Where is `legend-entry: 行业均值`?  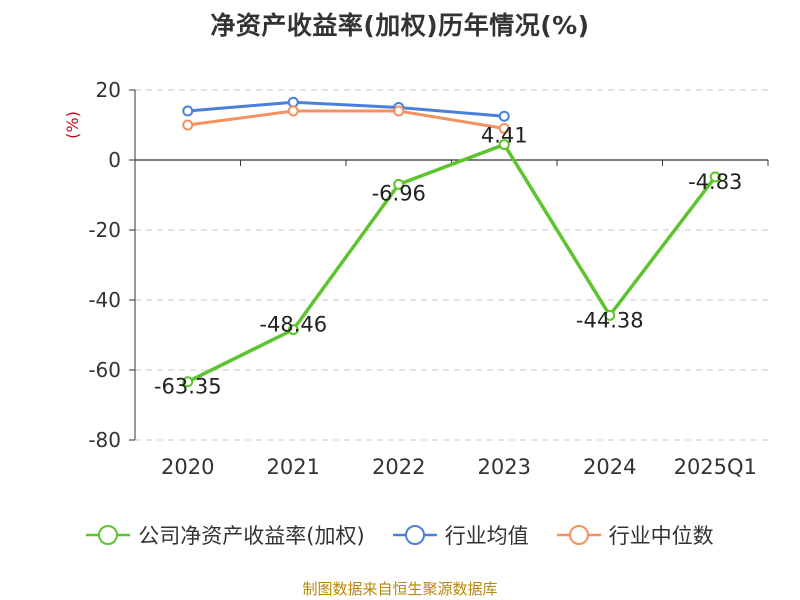 legend-entry: 行业均值 is located at coordinates (460, 535).